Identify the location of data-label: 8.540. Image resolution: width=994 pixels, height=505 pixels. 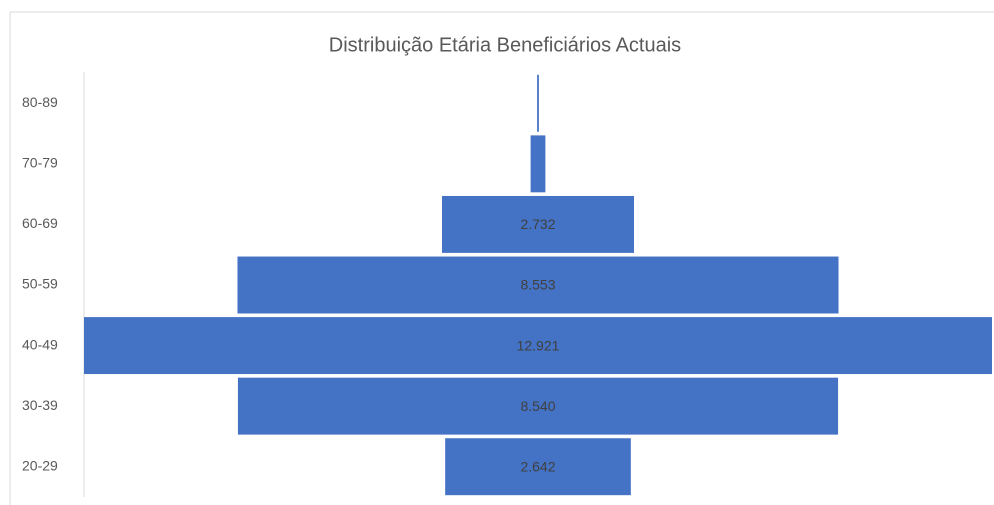
(537, 406).